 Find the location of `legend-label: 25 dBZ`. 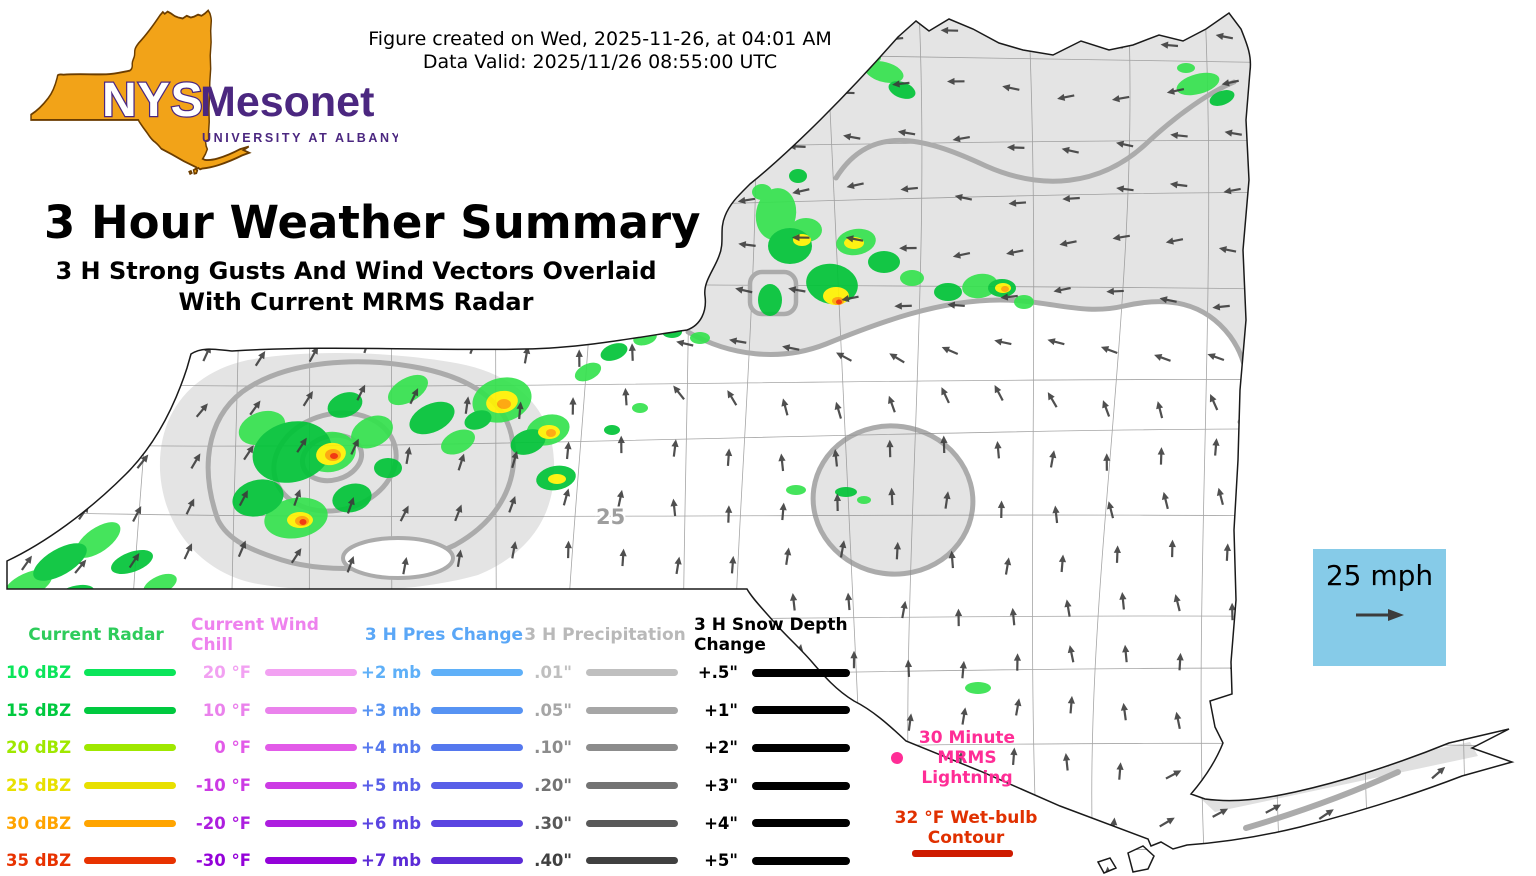

legend-label: 25 dBZ is located at coordinates (39, 786).